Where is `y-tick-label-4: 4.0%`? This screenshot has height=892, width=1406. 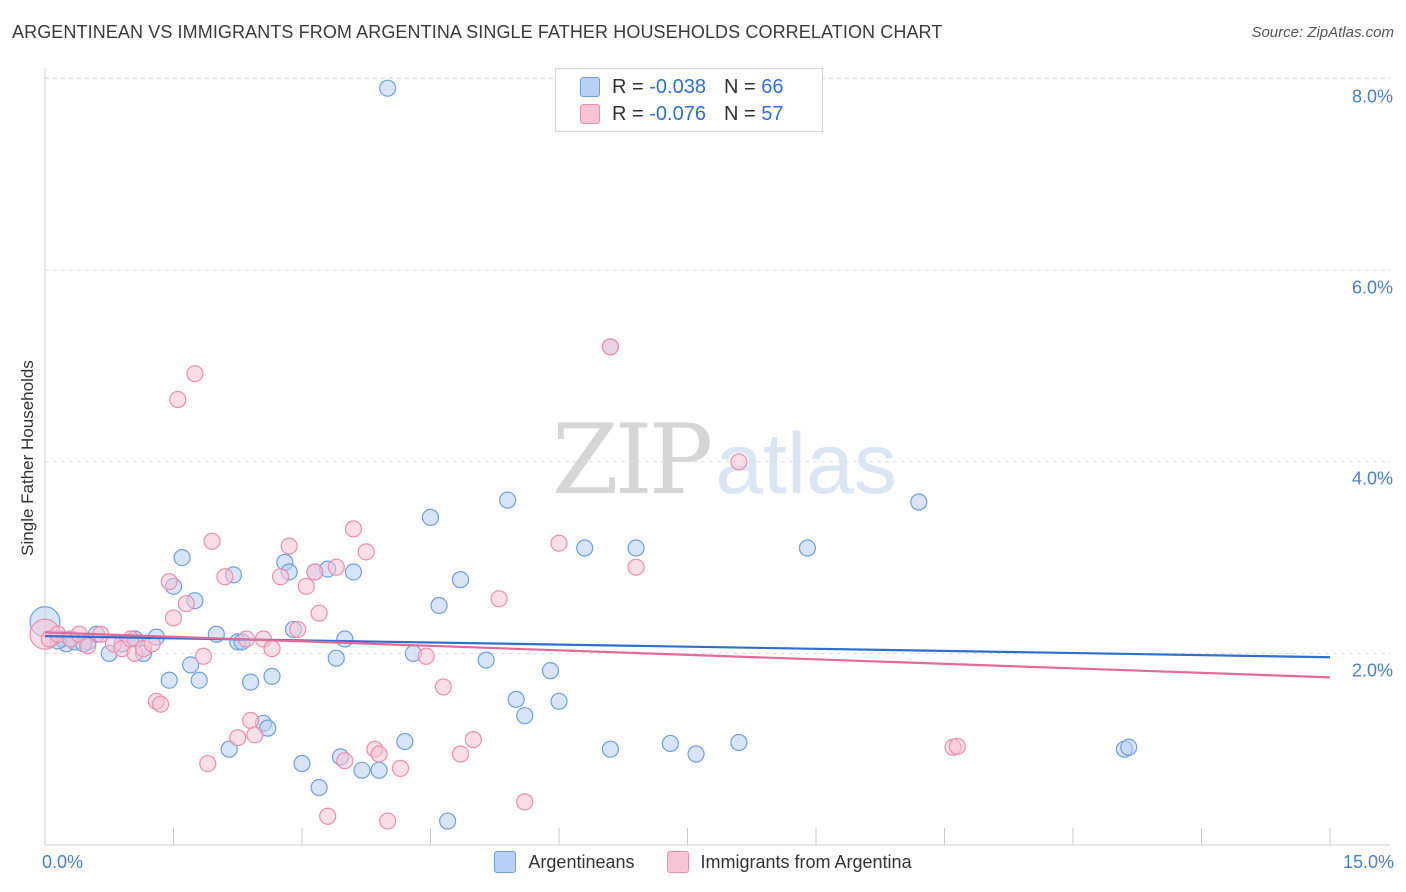
y-tick-label-4: 4.0% is located at coordinates (1372, 478).